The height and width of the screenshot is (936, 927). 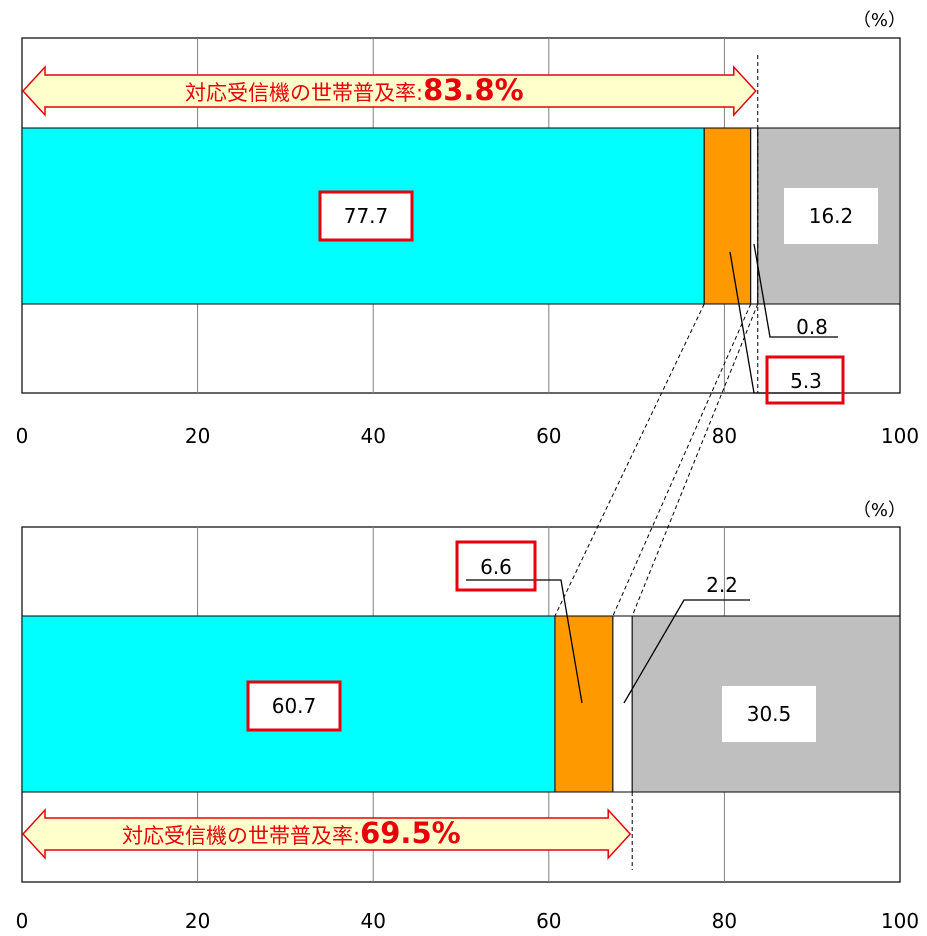 I want to click on value-label: 30.5, so click(x=769, y=714).